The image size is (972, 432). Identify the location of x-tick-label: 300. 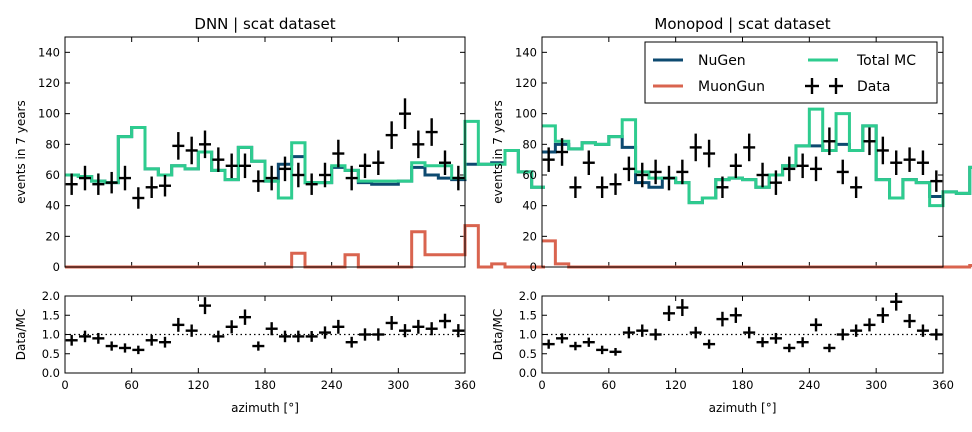
(876, 385).